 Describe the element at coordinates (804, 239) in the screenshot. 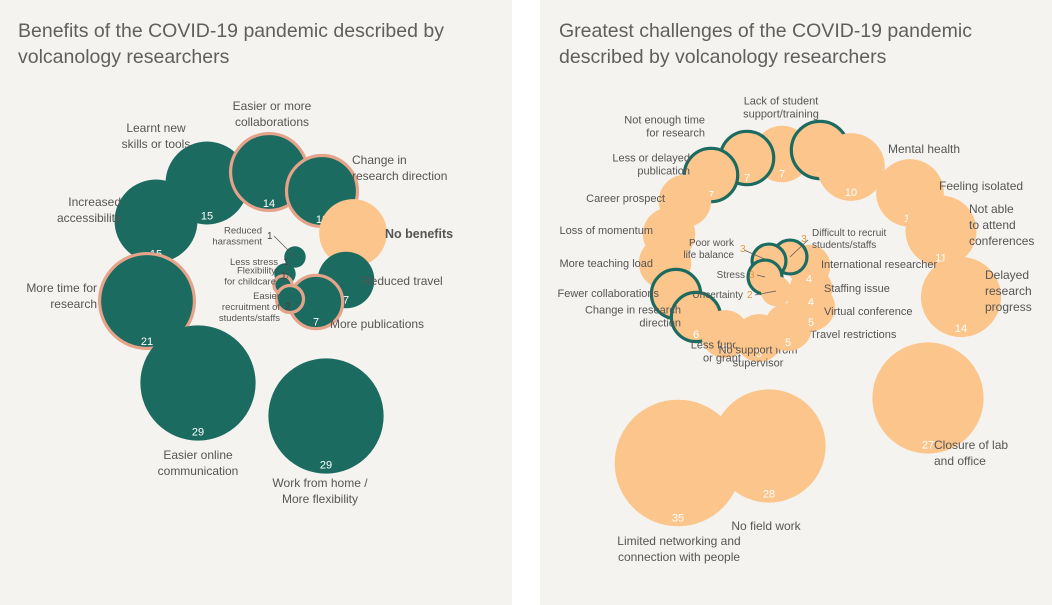

I see `difficult-to-recruit-students-staffs-value: 3` at that location.